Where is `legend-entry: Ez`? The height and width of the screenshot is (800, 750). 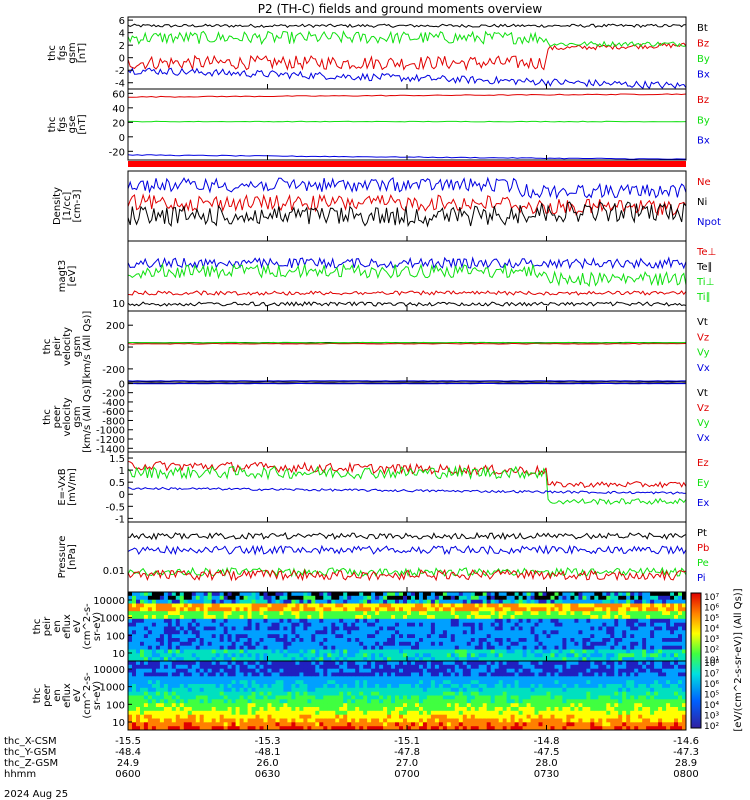
legend-entry: Ez is located at coordinates (703, 463).